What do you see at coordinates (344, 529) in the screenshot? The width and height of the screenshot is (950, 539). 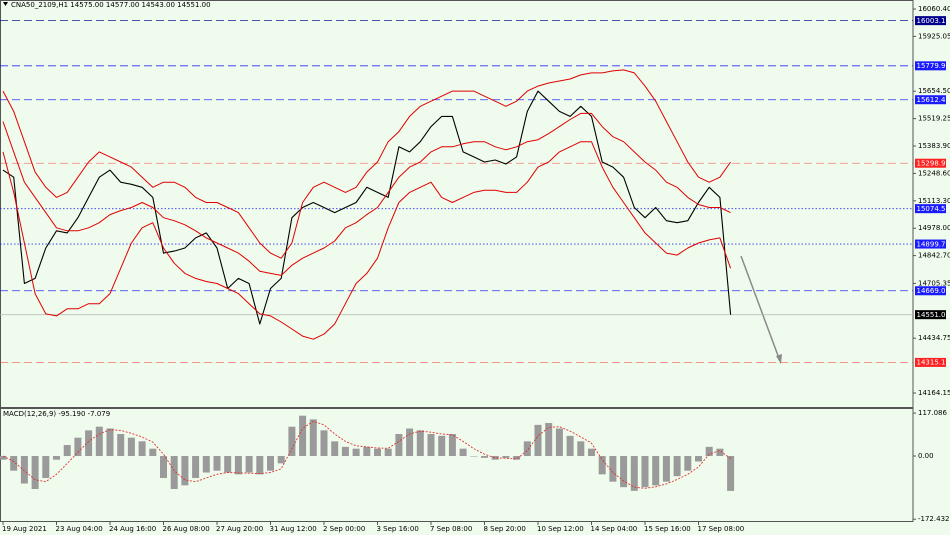 I see `x-tick-label: 2 Sep 00:00` at bounding box center [344, 529].